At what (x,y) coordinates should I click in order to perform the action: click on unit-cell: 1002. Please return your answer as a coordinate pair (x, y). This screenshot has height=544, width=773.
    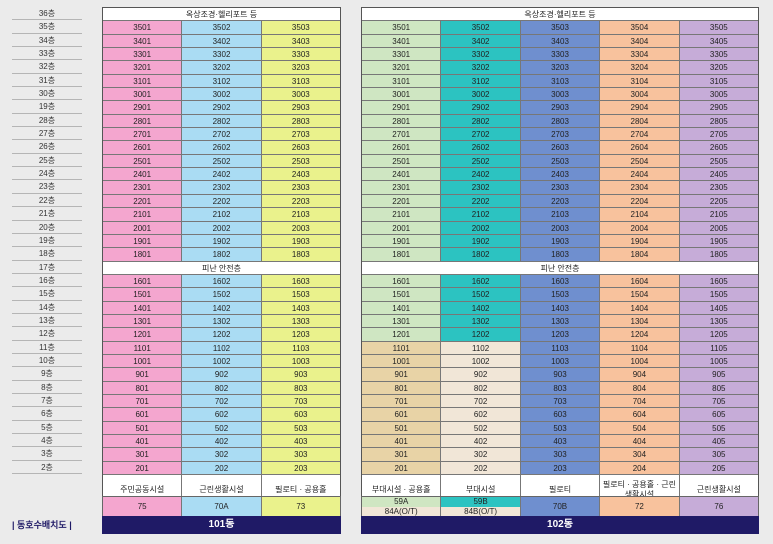
    Looking at the image, I should click on (481, 361).